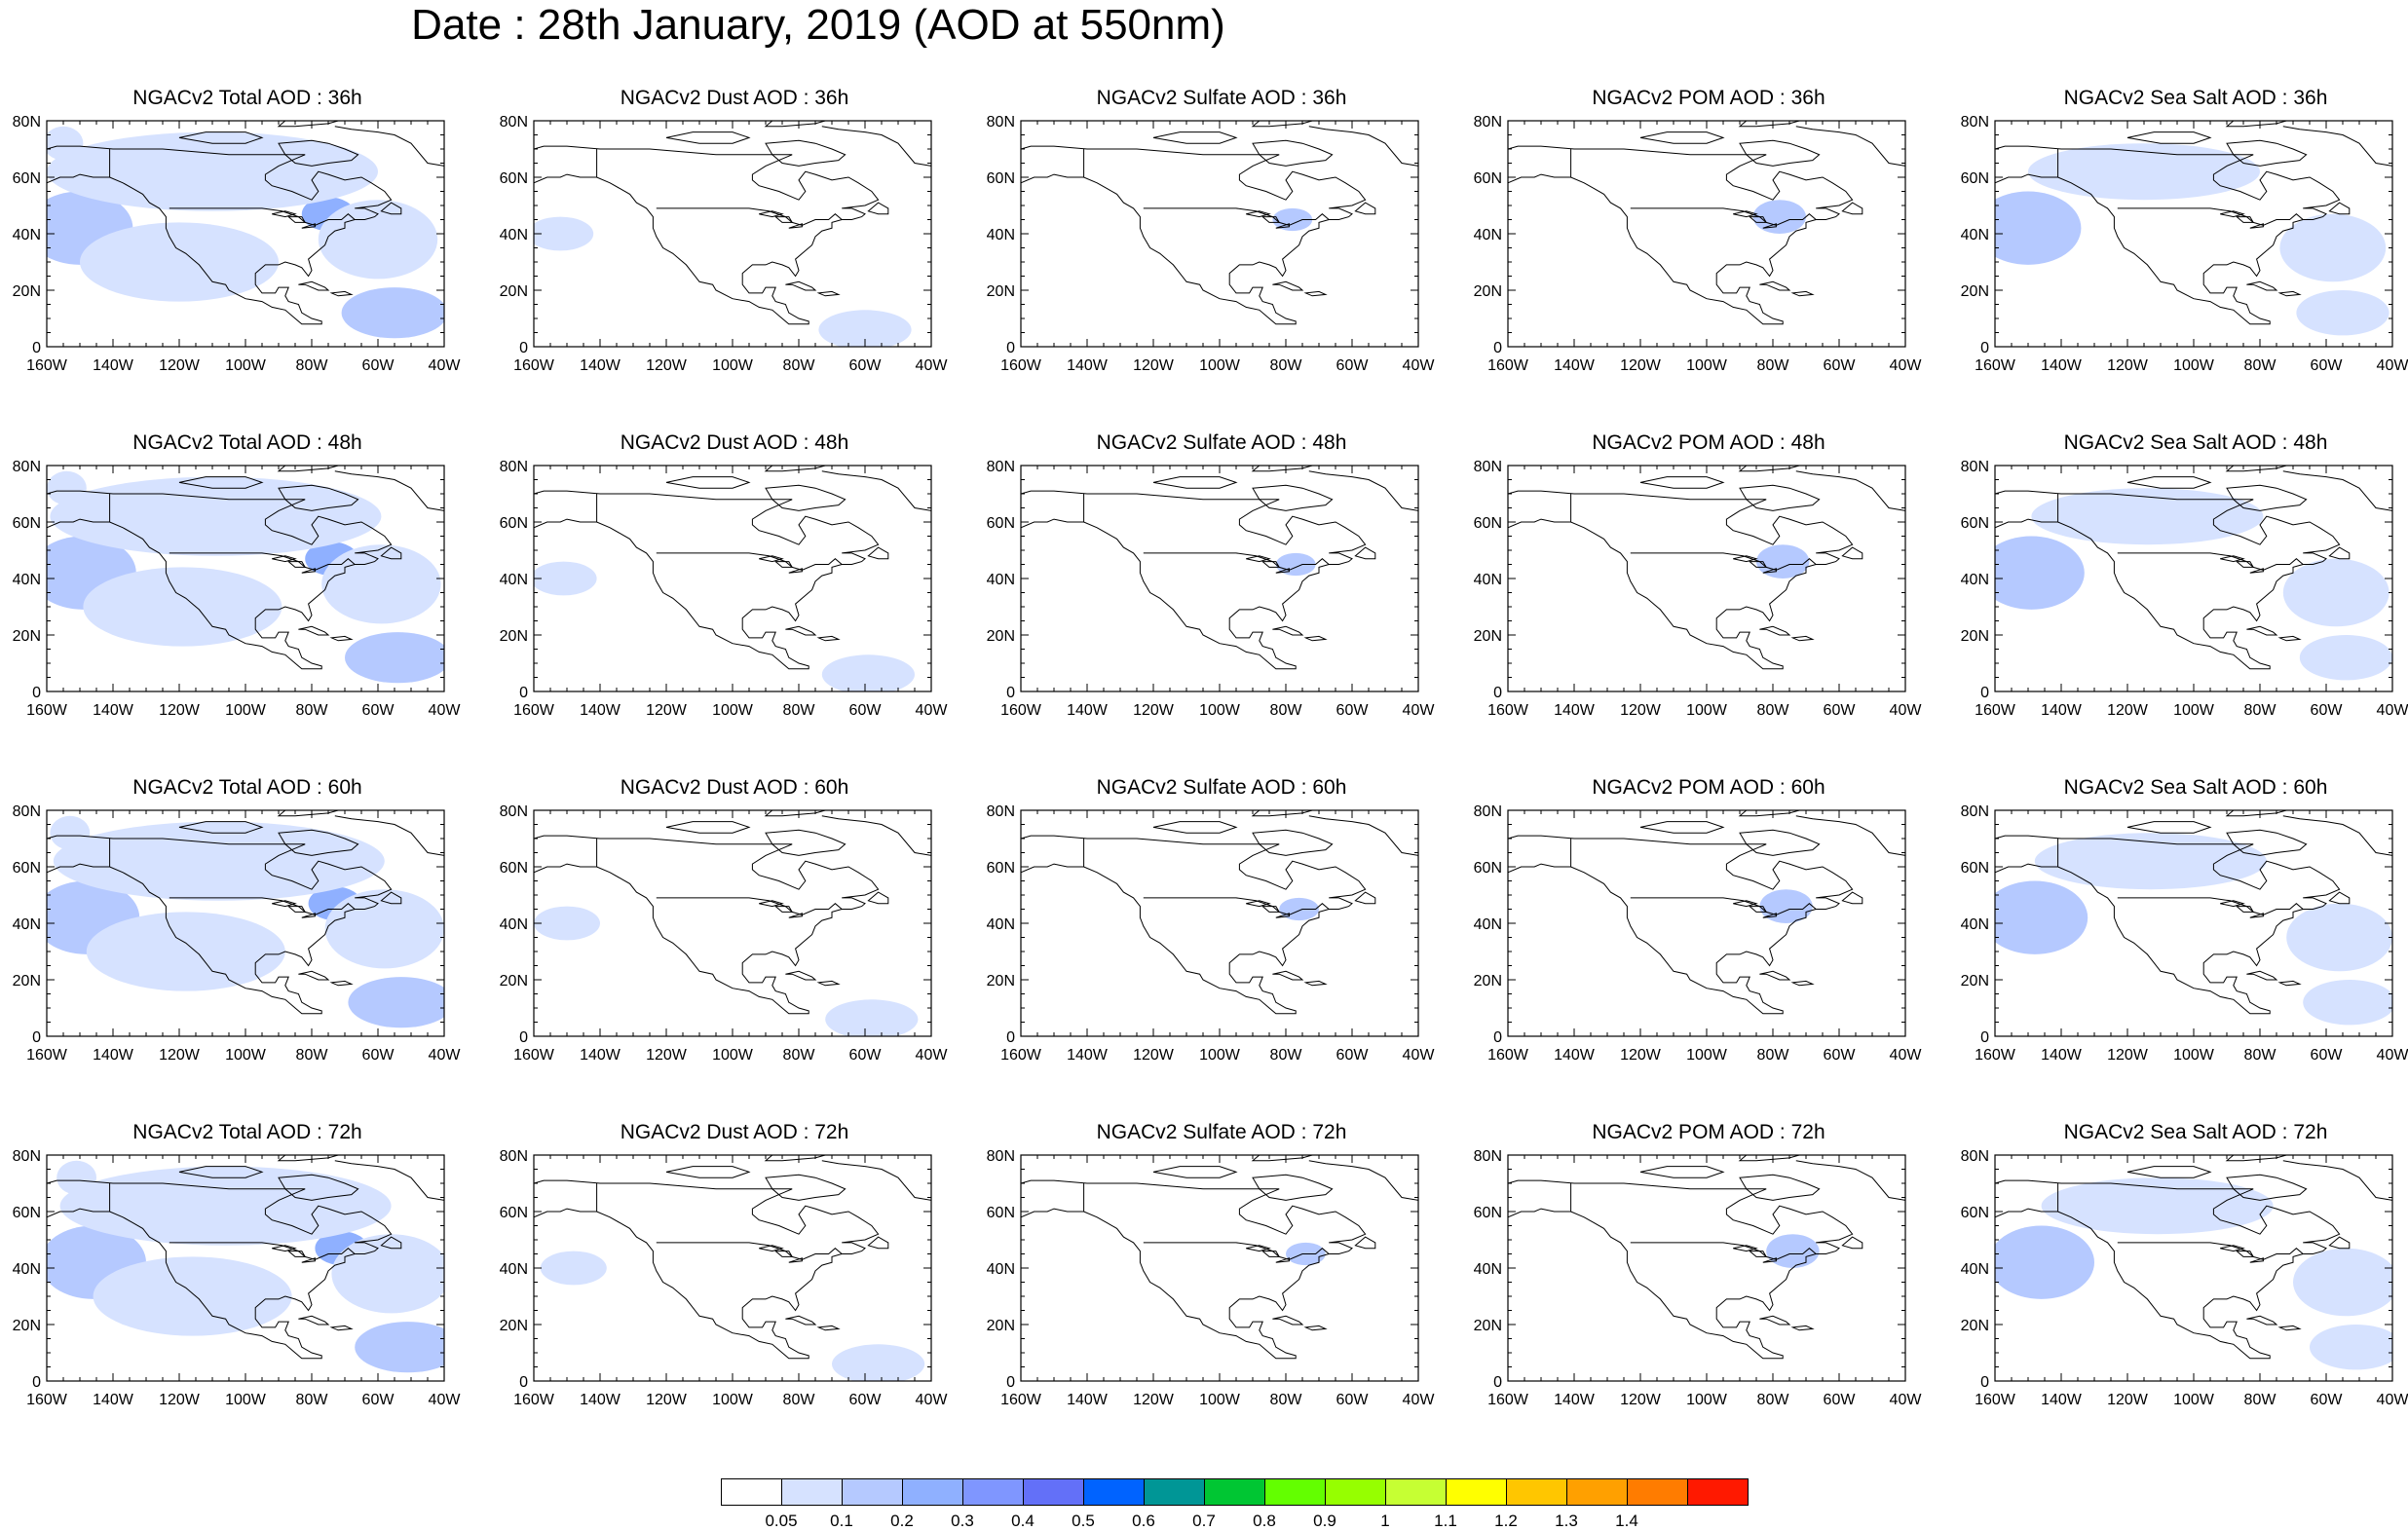  I want to click on colorbar-label: 0.6, so click(1143, 1521).